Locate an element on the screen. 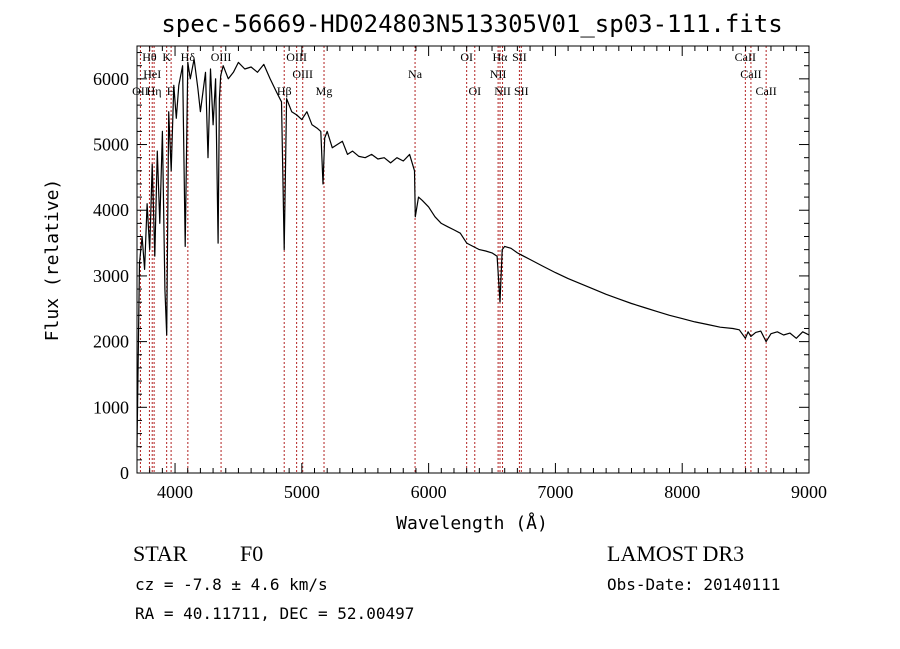  y-tick-label-6: 6000 is located at coordinates (111, 79).